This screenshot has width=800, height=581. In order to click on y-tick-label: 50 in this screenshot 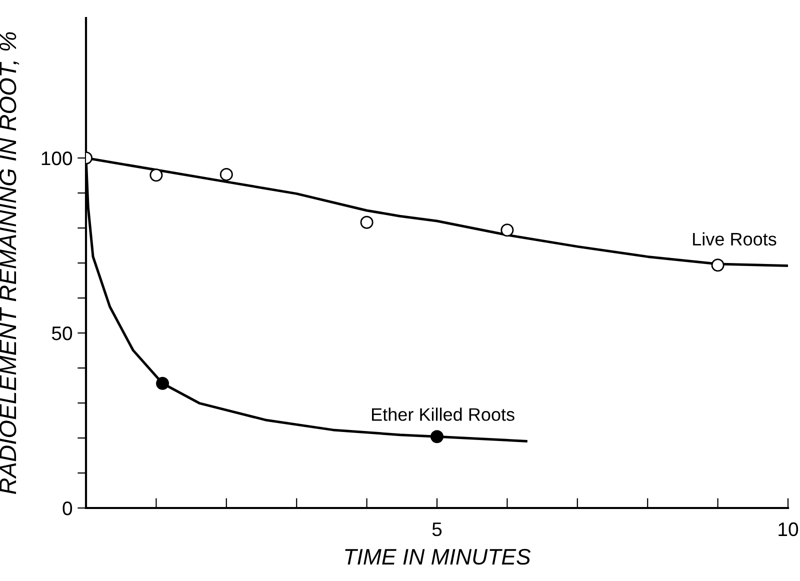, I will do `click(62, 333)`.